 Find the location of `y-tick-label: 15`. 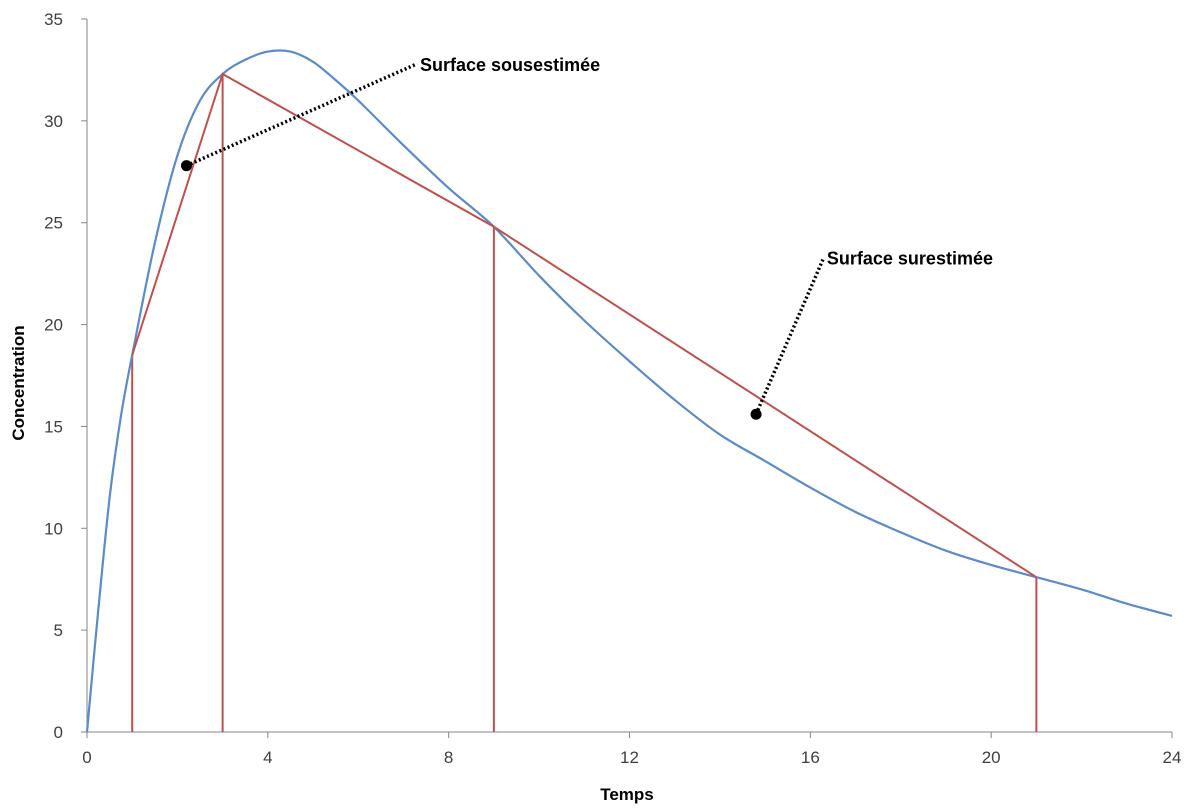

y-tick-label: 15 is located at coordinates (53, 426).